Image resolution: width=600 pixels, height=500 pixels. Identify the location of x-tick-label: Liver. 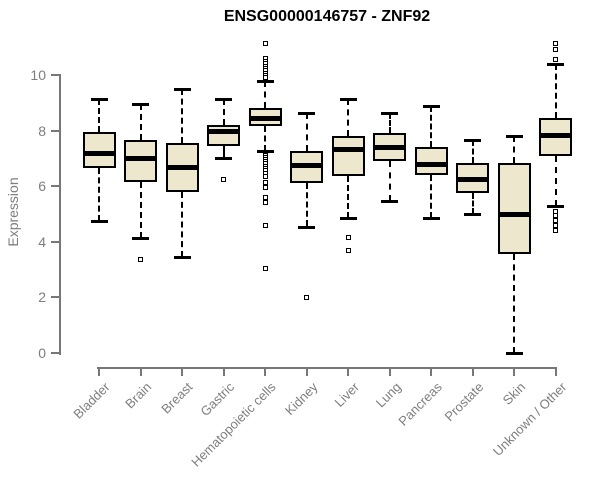
(346, 394).